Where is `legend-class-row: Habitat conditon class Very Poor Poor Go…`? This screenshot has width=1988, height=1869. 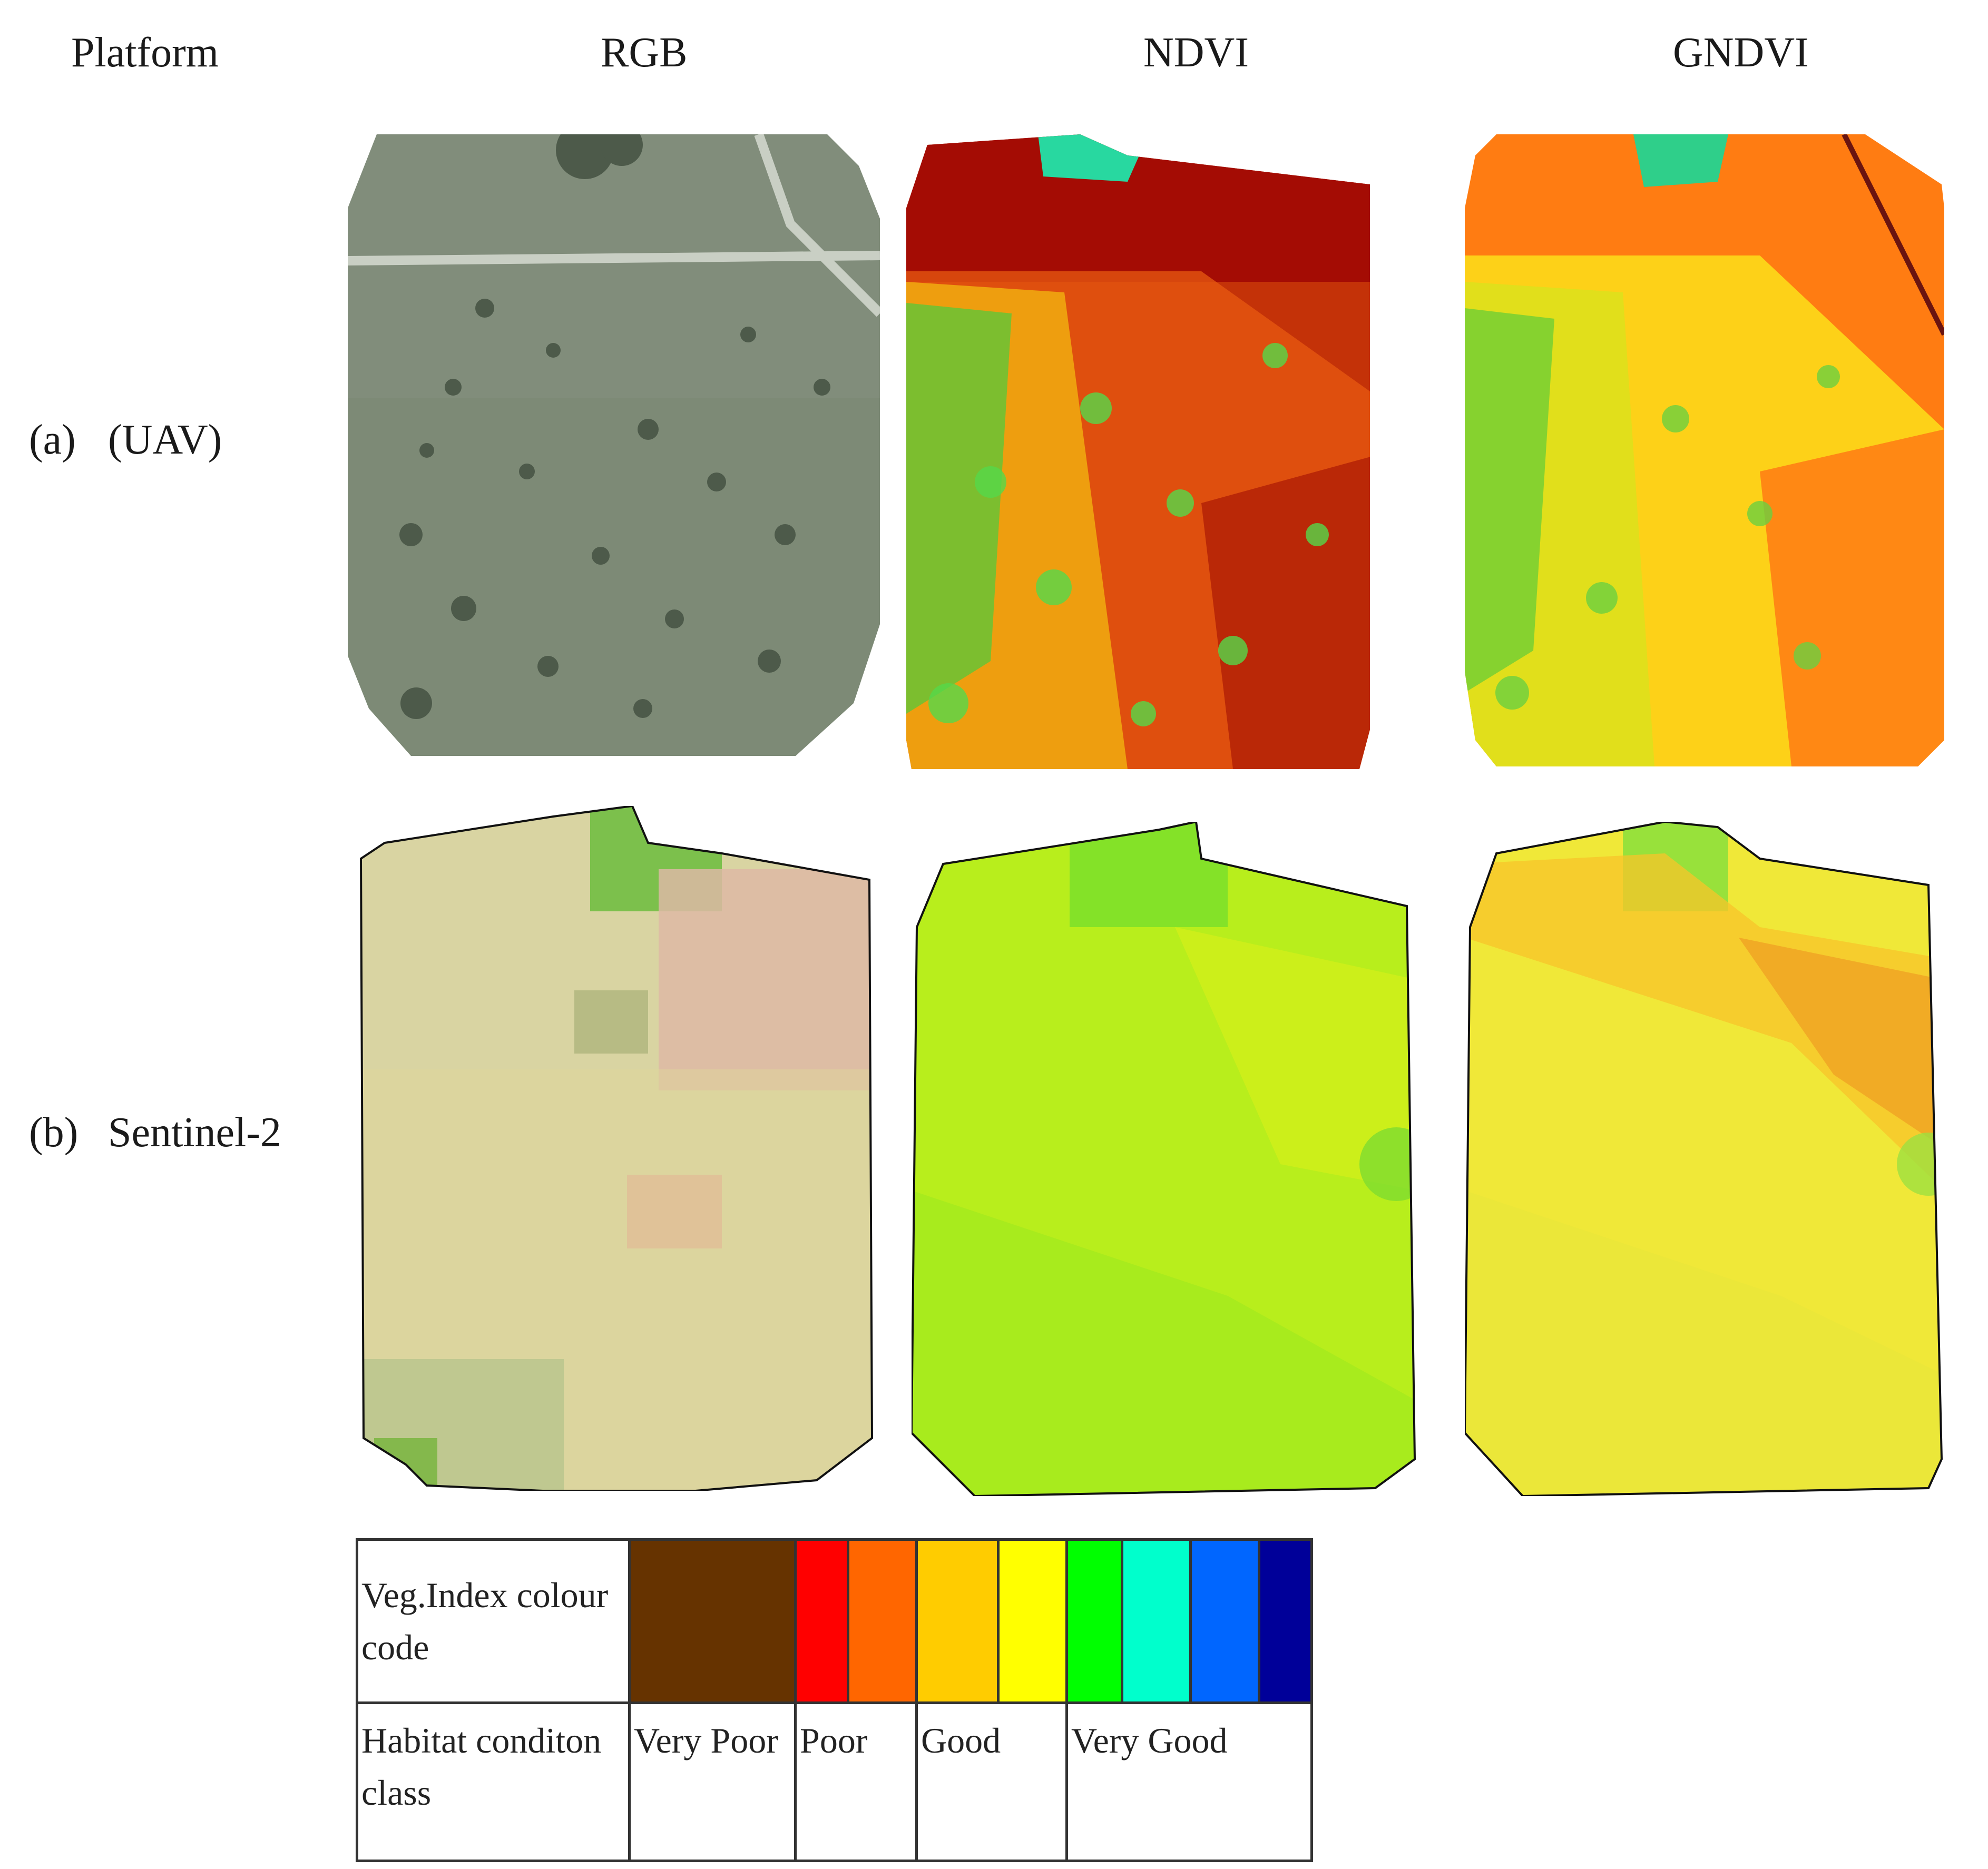
legend-class-row: Habitat conditon class Very Poor Poor Go… is located at coordinates (834, 1781).